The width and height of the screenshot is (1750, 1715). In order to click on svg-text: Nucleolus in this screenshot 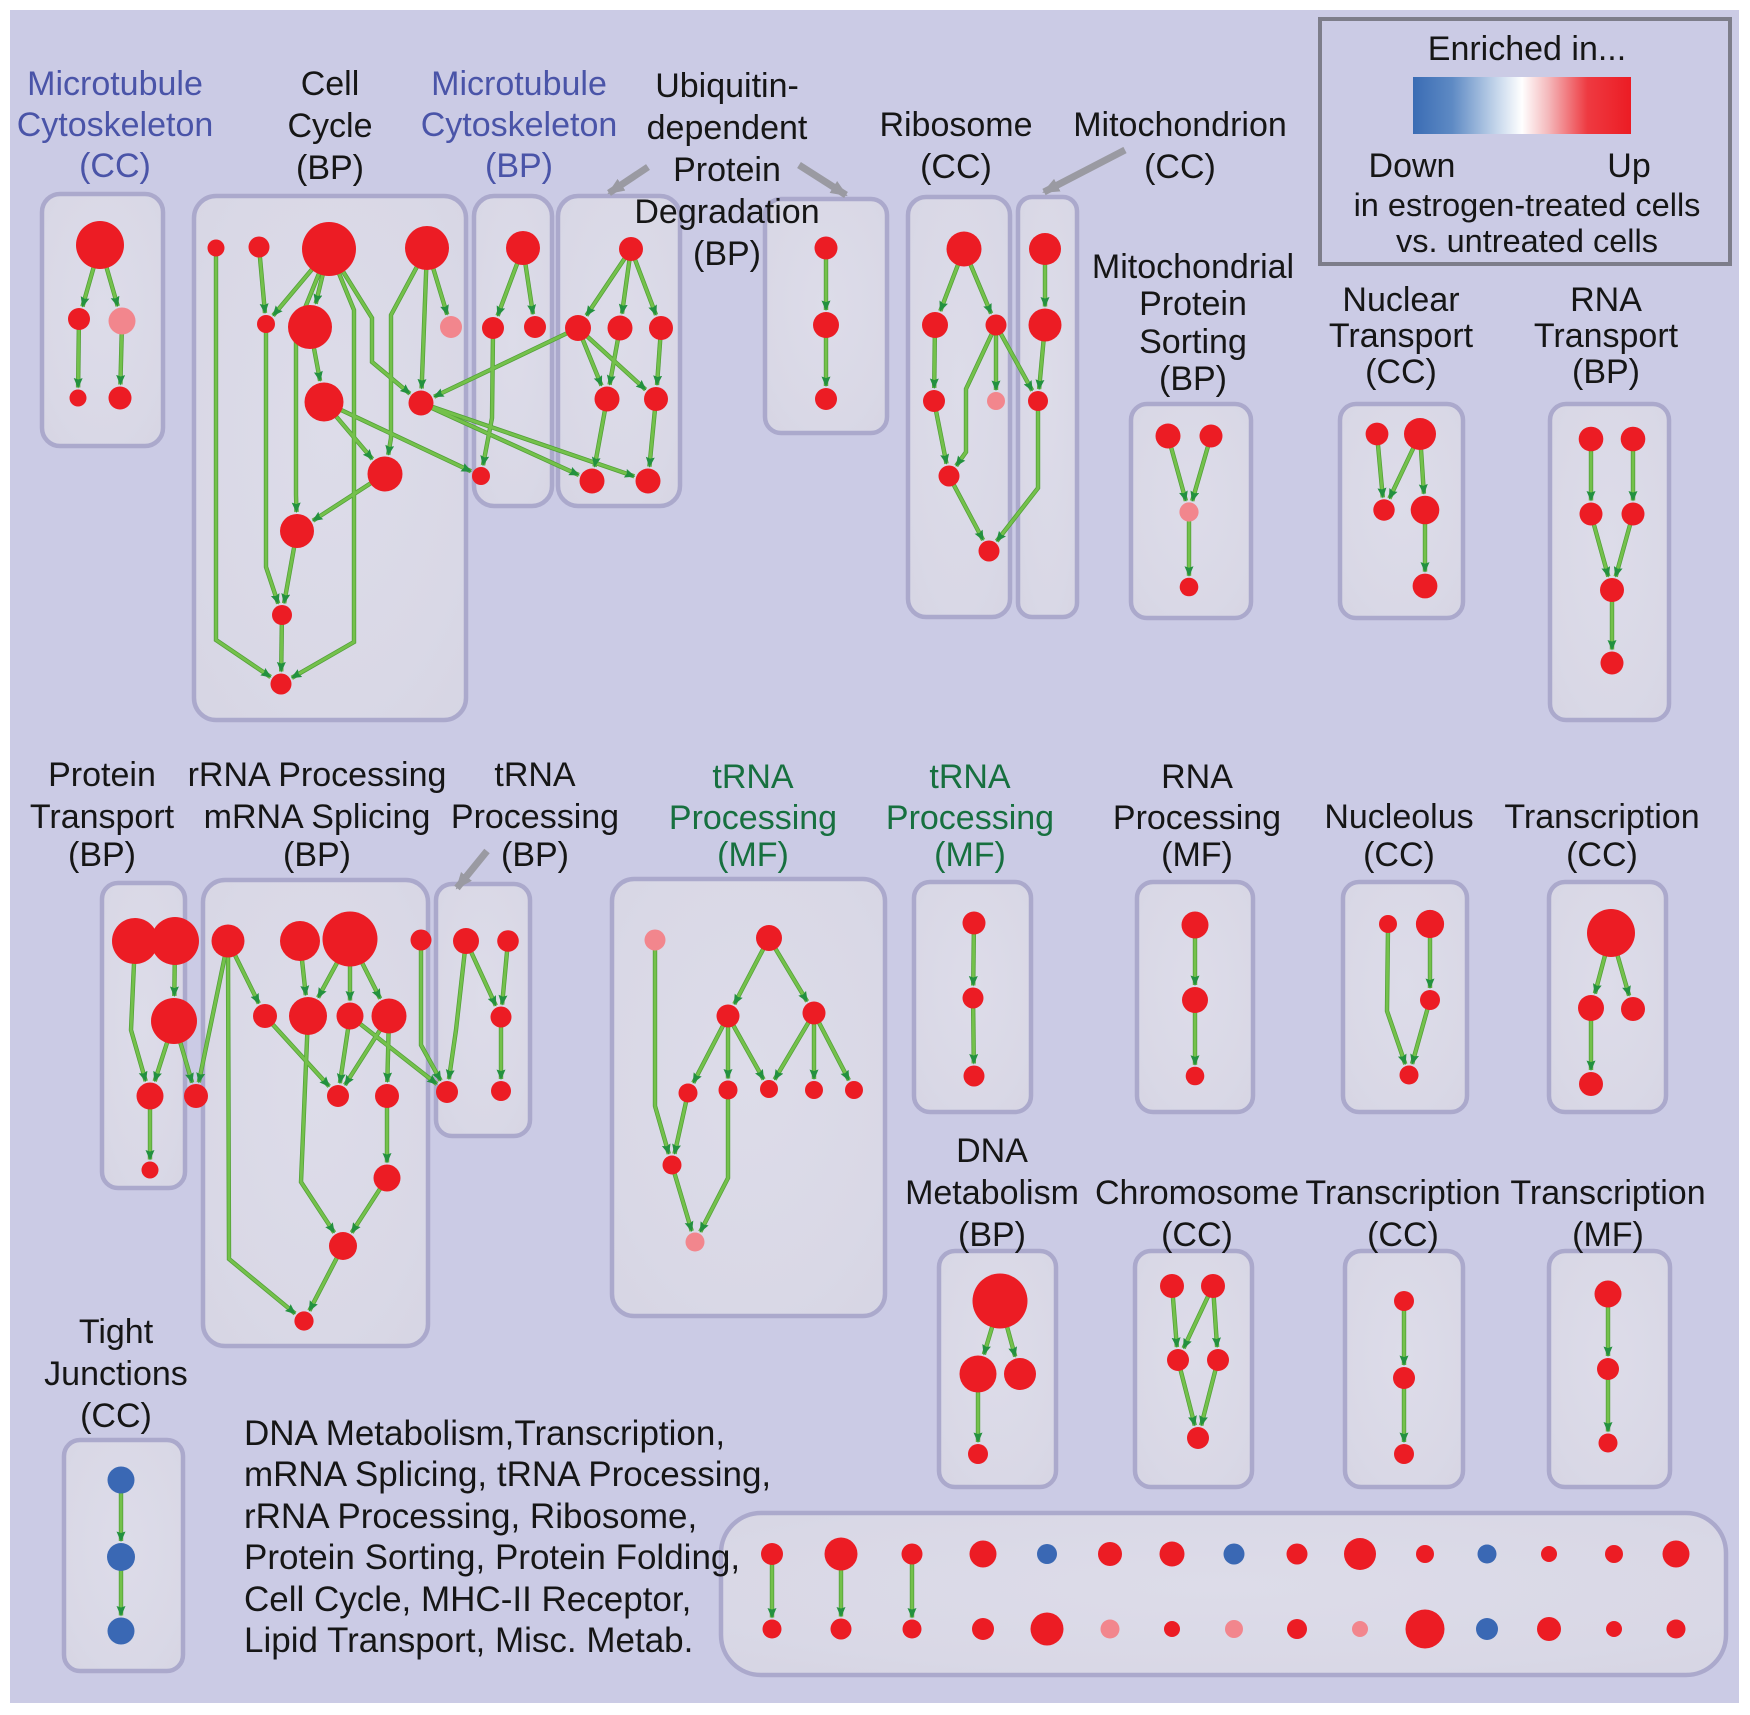, I will do `click(1398, 817)`.